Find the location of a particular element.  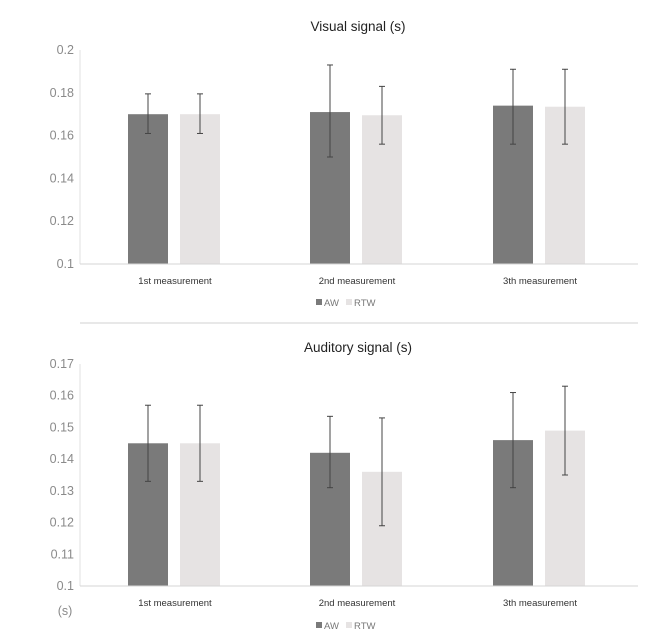

y-tick-label: 0.2 is located at coordinates (65, 50).